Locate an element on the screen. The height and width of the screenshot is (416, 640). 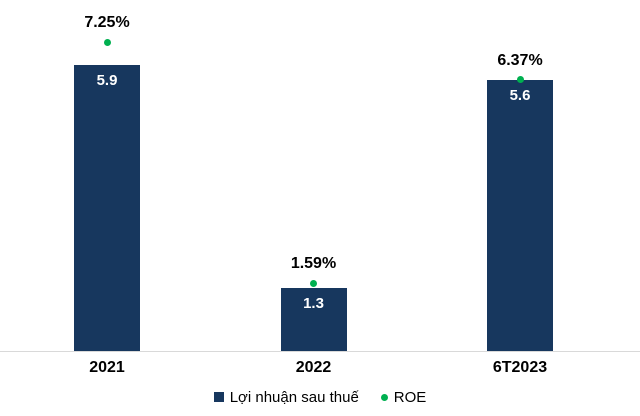
profit-legend-swatch-icon is located at coordinates (218, 397).